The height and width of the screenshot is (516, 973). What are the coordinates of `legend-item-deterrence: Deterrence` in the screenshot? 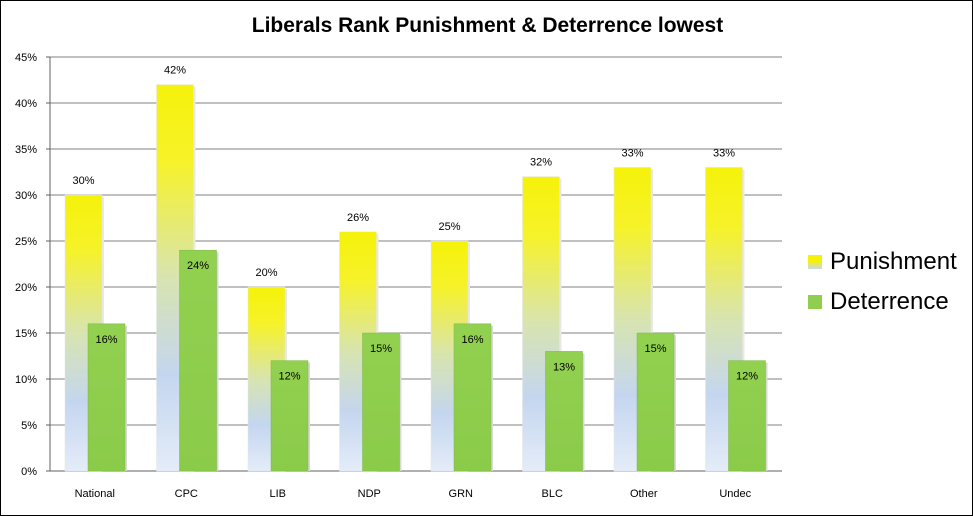 It's located at (882, 302).